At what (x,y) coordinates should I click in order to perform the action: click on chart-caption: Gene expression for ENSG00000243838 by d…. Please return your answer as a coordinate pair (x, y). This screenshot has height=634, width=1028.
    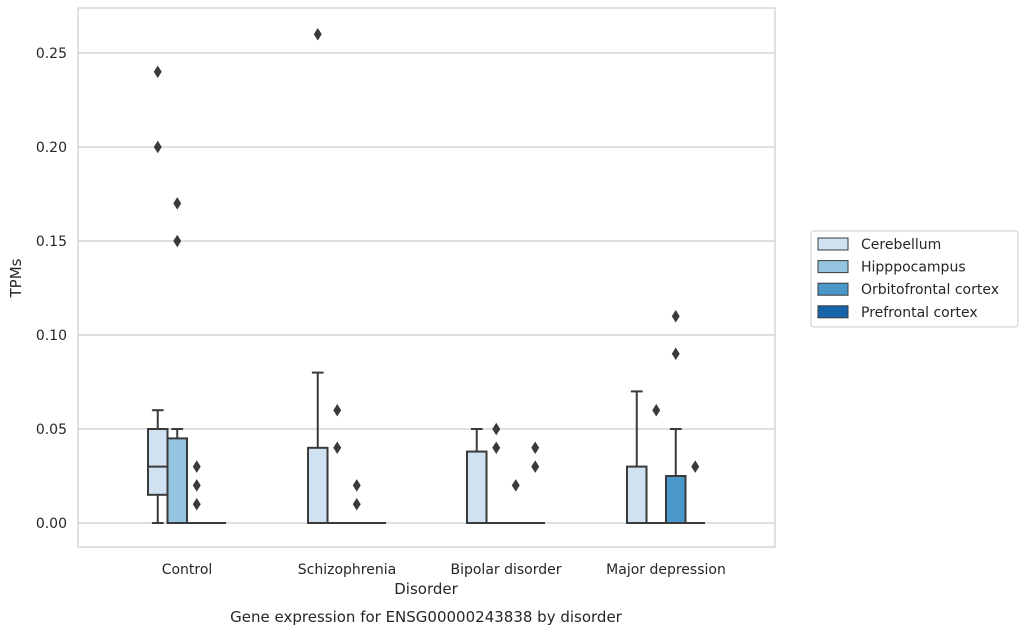
    Looking at the image, I should click on (426, 617).